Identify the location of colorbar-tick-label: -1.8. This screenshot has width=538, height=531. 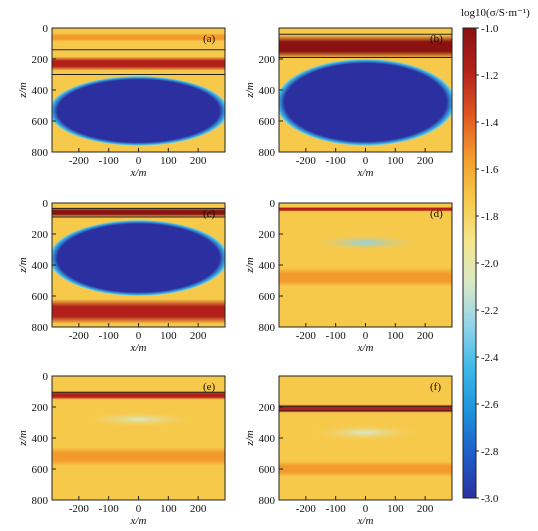
(490, 217).